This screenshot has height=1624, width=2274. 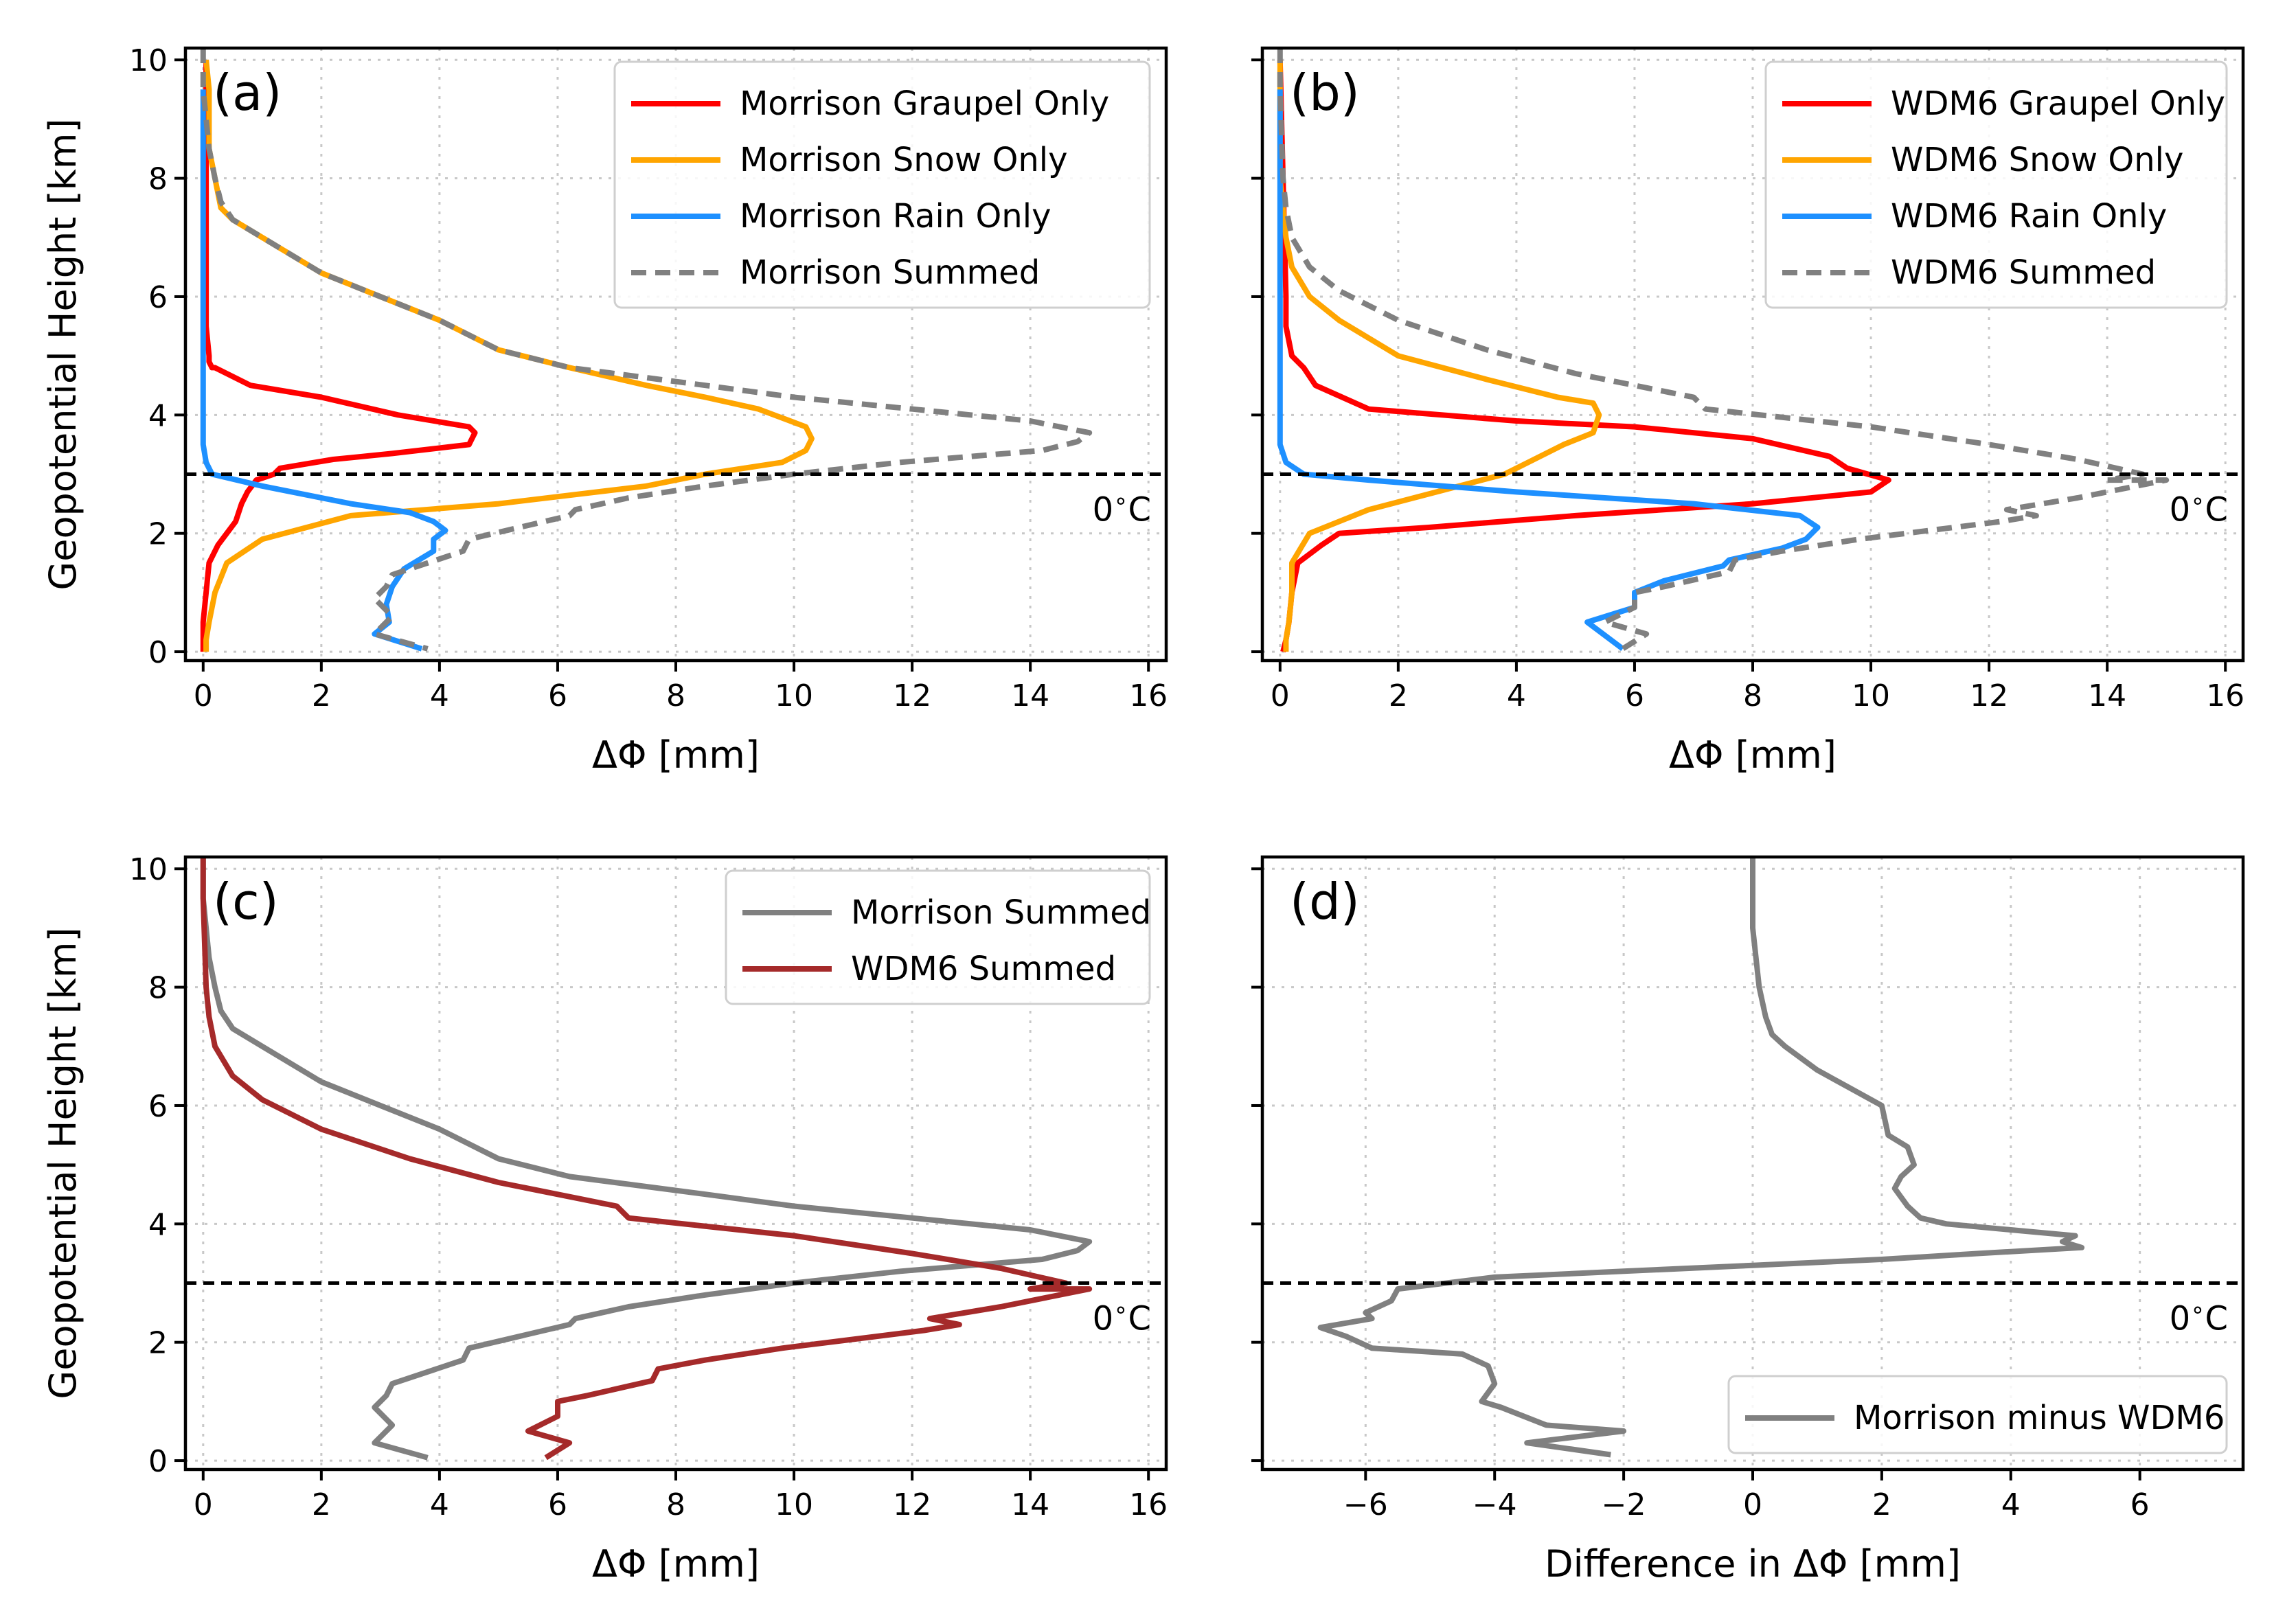 What do you see at coordinates (324, 370) in the screenshot?
I see `series-line-morrison-rain-only` at bounding box center [324, 370].